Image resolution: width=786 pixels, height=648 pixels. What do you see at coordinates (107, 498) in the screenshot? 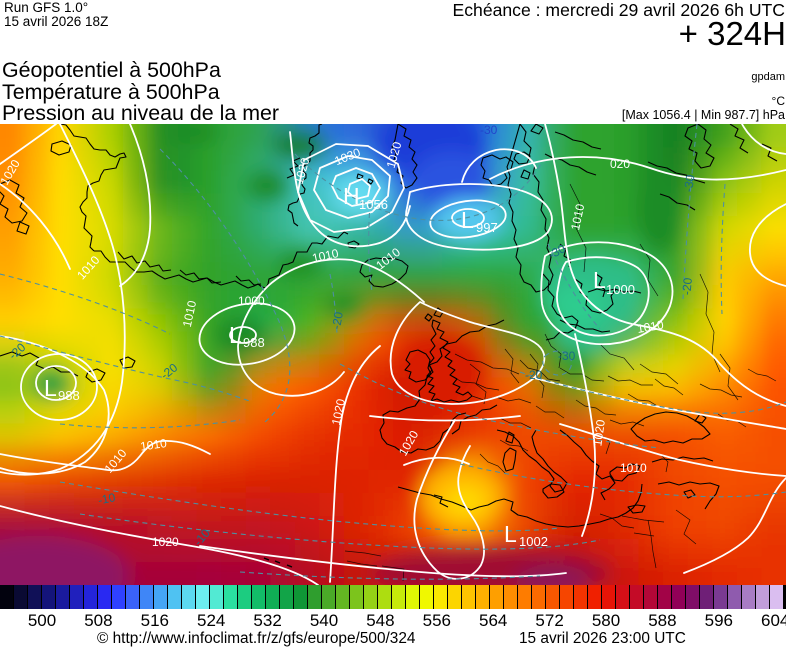
I see `svg-text: -10` at bounding box center [107, 498].